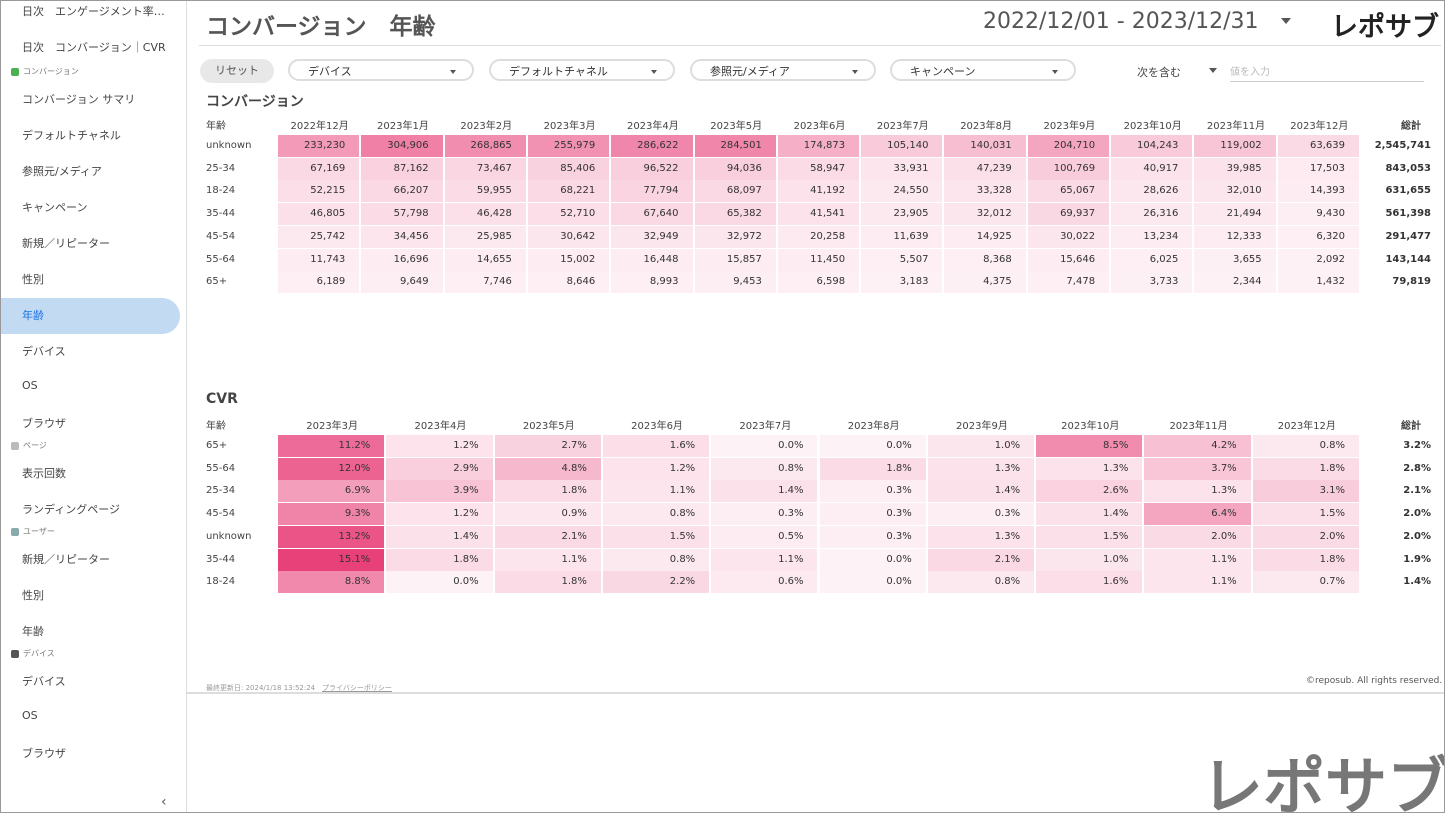 This screenshot has height=813, width=1445. What do you see at coordinates (1318, 259) in the screenshot?
I see `heat-cell: 2,092` at bounding box center [1318, 259].